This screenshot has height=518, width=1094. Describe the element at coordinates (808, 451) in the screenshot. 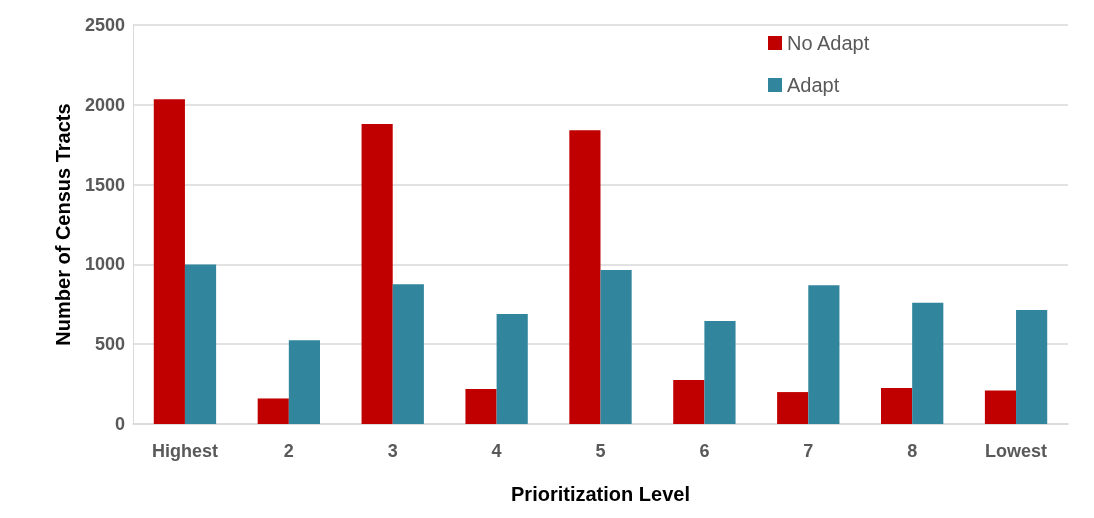

I see `x-tick-label: 7` at that location.